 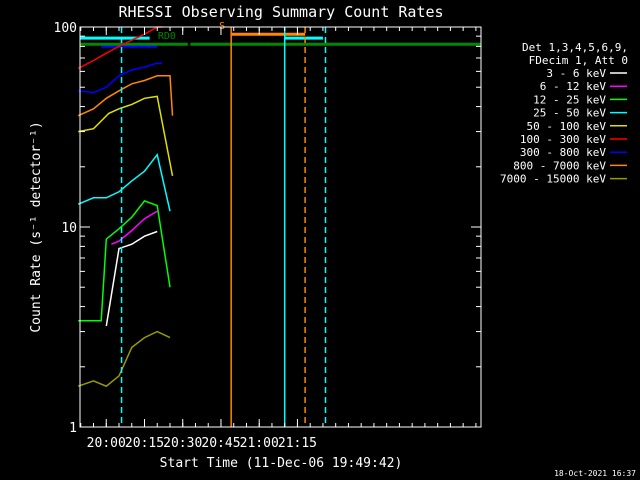 I want to click on legend-entry-label-1: 6 - 12 keV, so click(x=573, y=86).